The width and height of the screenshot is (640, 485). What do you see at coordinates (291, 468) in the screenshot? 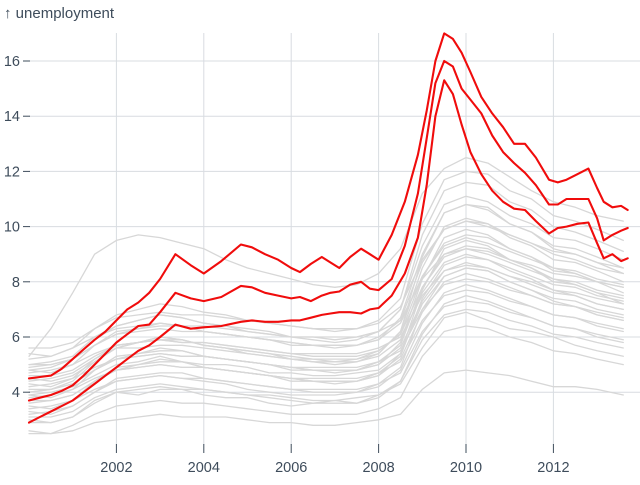
I see `x-tick-label: 2006` at bounding box center [291, 468].